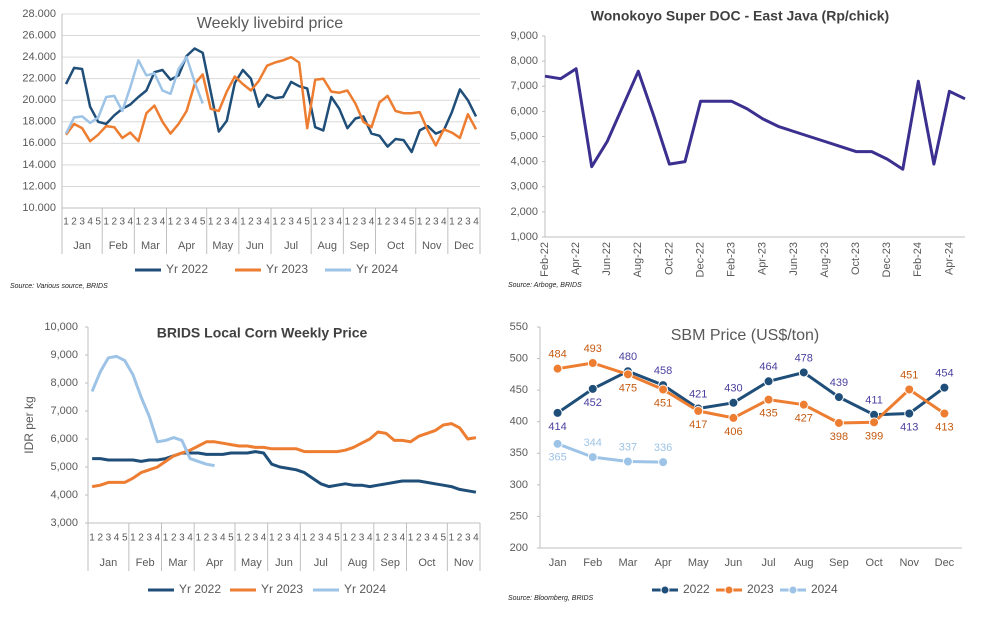  I want to click on legend-label: Yr 2024, so click(365, 589).